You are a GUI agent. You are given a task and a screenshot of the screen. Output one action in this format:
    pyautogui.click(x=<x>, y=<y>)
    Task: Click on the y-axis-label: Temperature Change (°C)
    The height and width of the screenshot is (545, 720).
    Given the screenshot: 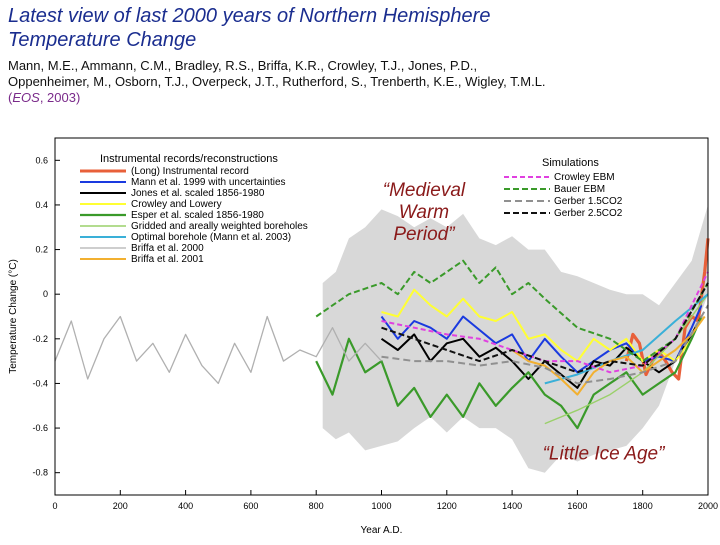 What is the action you would take?
    pyautogui.click(x=13, y=316)
    